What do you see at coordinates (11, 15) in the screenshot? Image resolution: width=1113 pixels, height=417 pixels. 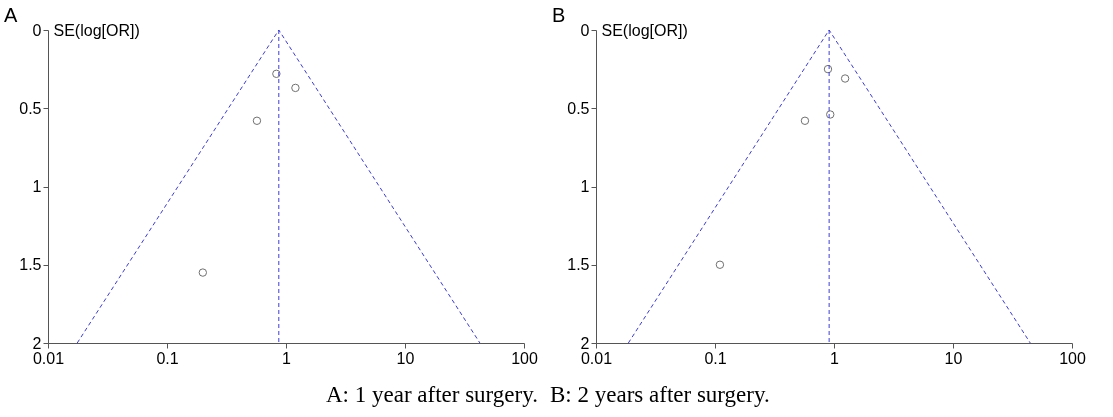 I see `chart-title: A` at bounding box center [11, 15].